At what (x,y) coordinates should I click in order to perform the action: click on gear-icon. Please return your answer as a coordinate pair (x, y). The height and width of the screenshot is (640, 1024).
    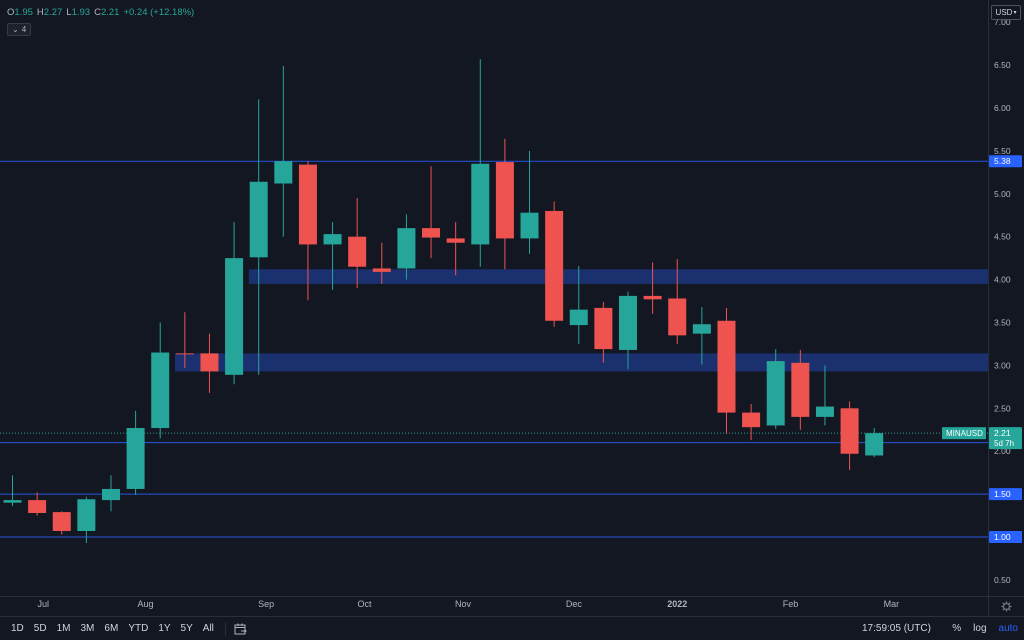
    Looking at the image, I should click on (1006, 606).